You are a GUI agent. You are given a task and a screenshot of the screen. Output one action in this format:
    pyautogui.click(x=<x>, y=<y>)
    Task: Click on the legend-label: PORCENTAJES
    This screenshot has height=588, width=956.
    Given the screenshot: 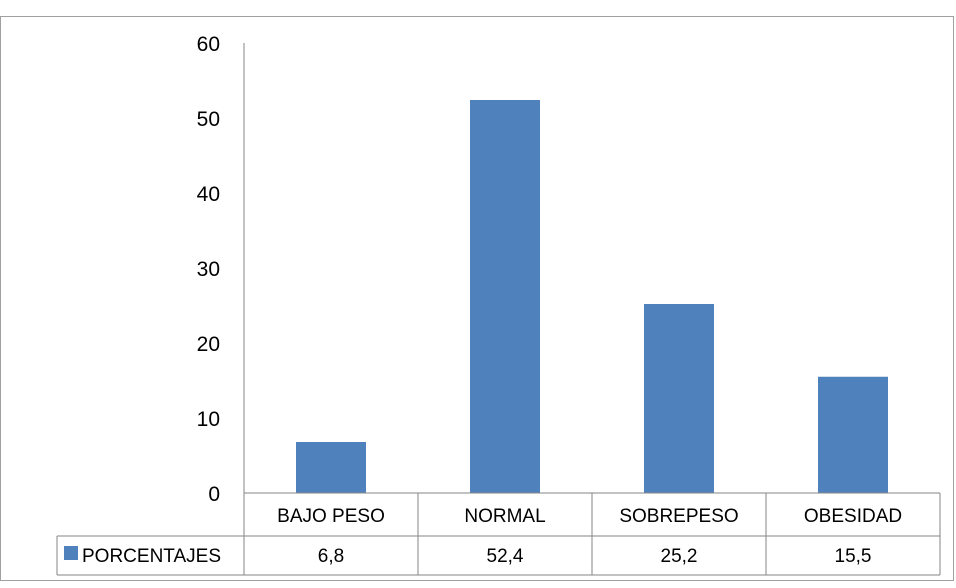 What is the action you would take?
    pyautogui.click(x=151, y=556)
    